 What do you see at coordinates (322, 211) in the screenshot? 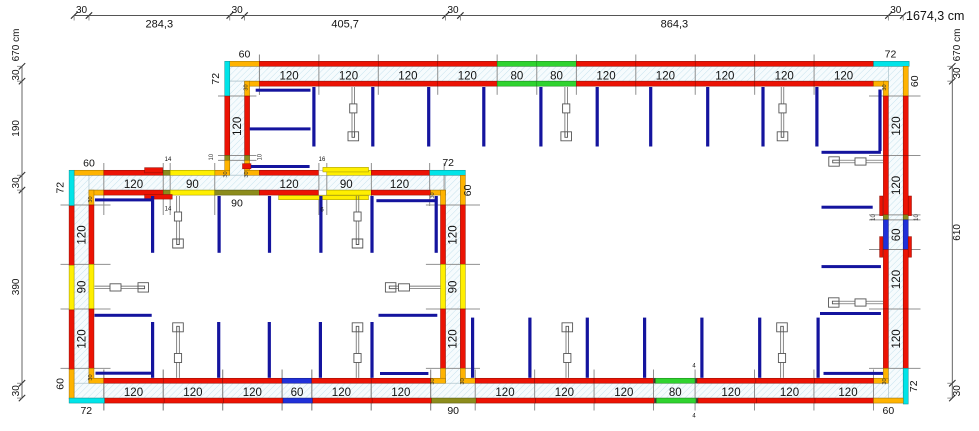
I see `svg-text: 6` at bounding box center [322, 211].